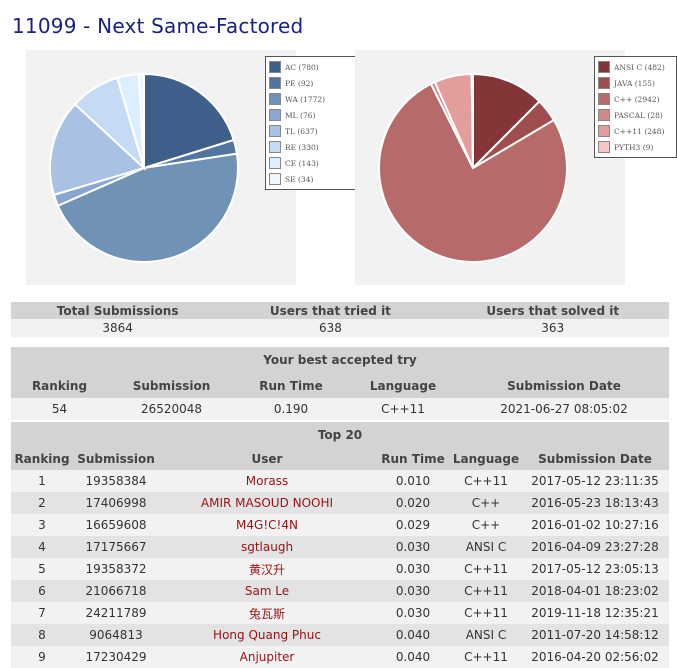 This screenshot has height=668, width=677. What do you see at coordinates (42, 591) in the screenshot?
I see `top20-ranking: 6` at bounding box center [42, 591].